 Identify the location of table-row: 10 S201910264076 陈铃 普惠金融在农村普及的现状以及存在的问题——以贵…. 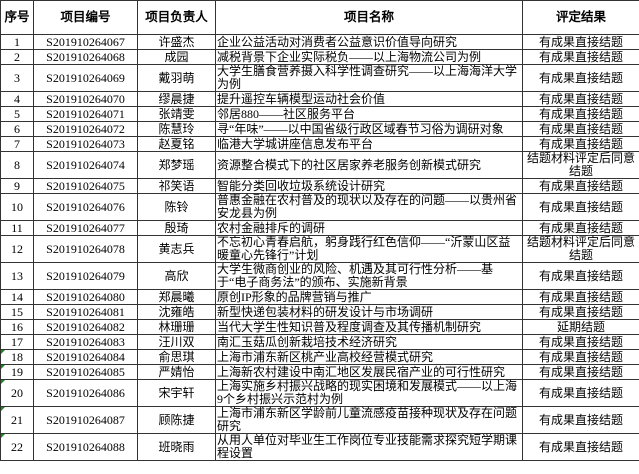
(319, 207).